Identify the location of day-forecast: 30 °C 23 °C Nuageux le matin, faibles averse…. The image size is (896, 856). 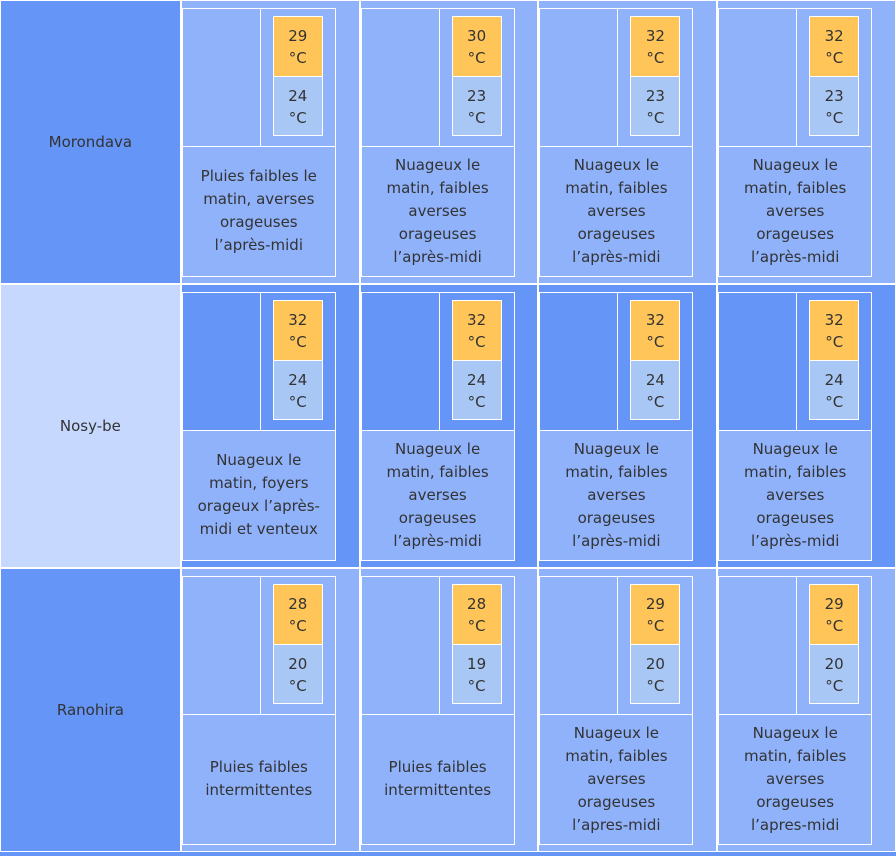
(437, 142).